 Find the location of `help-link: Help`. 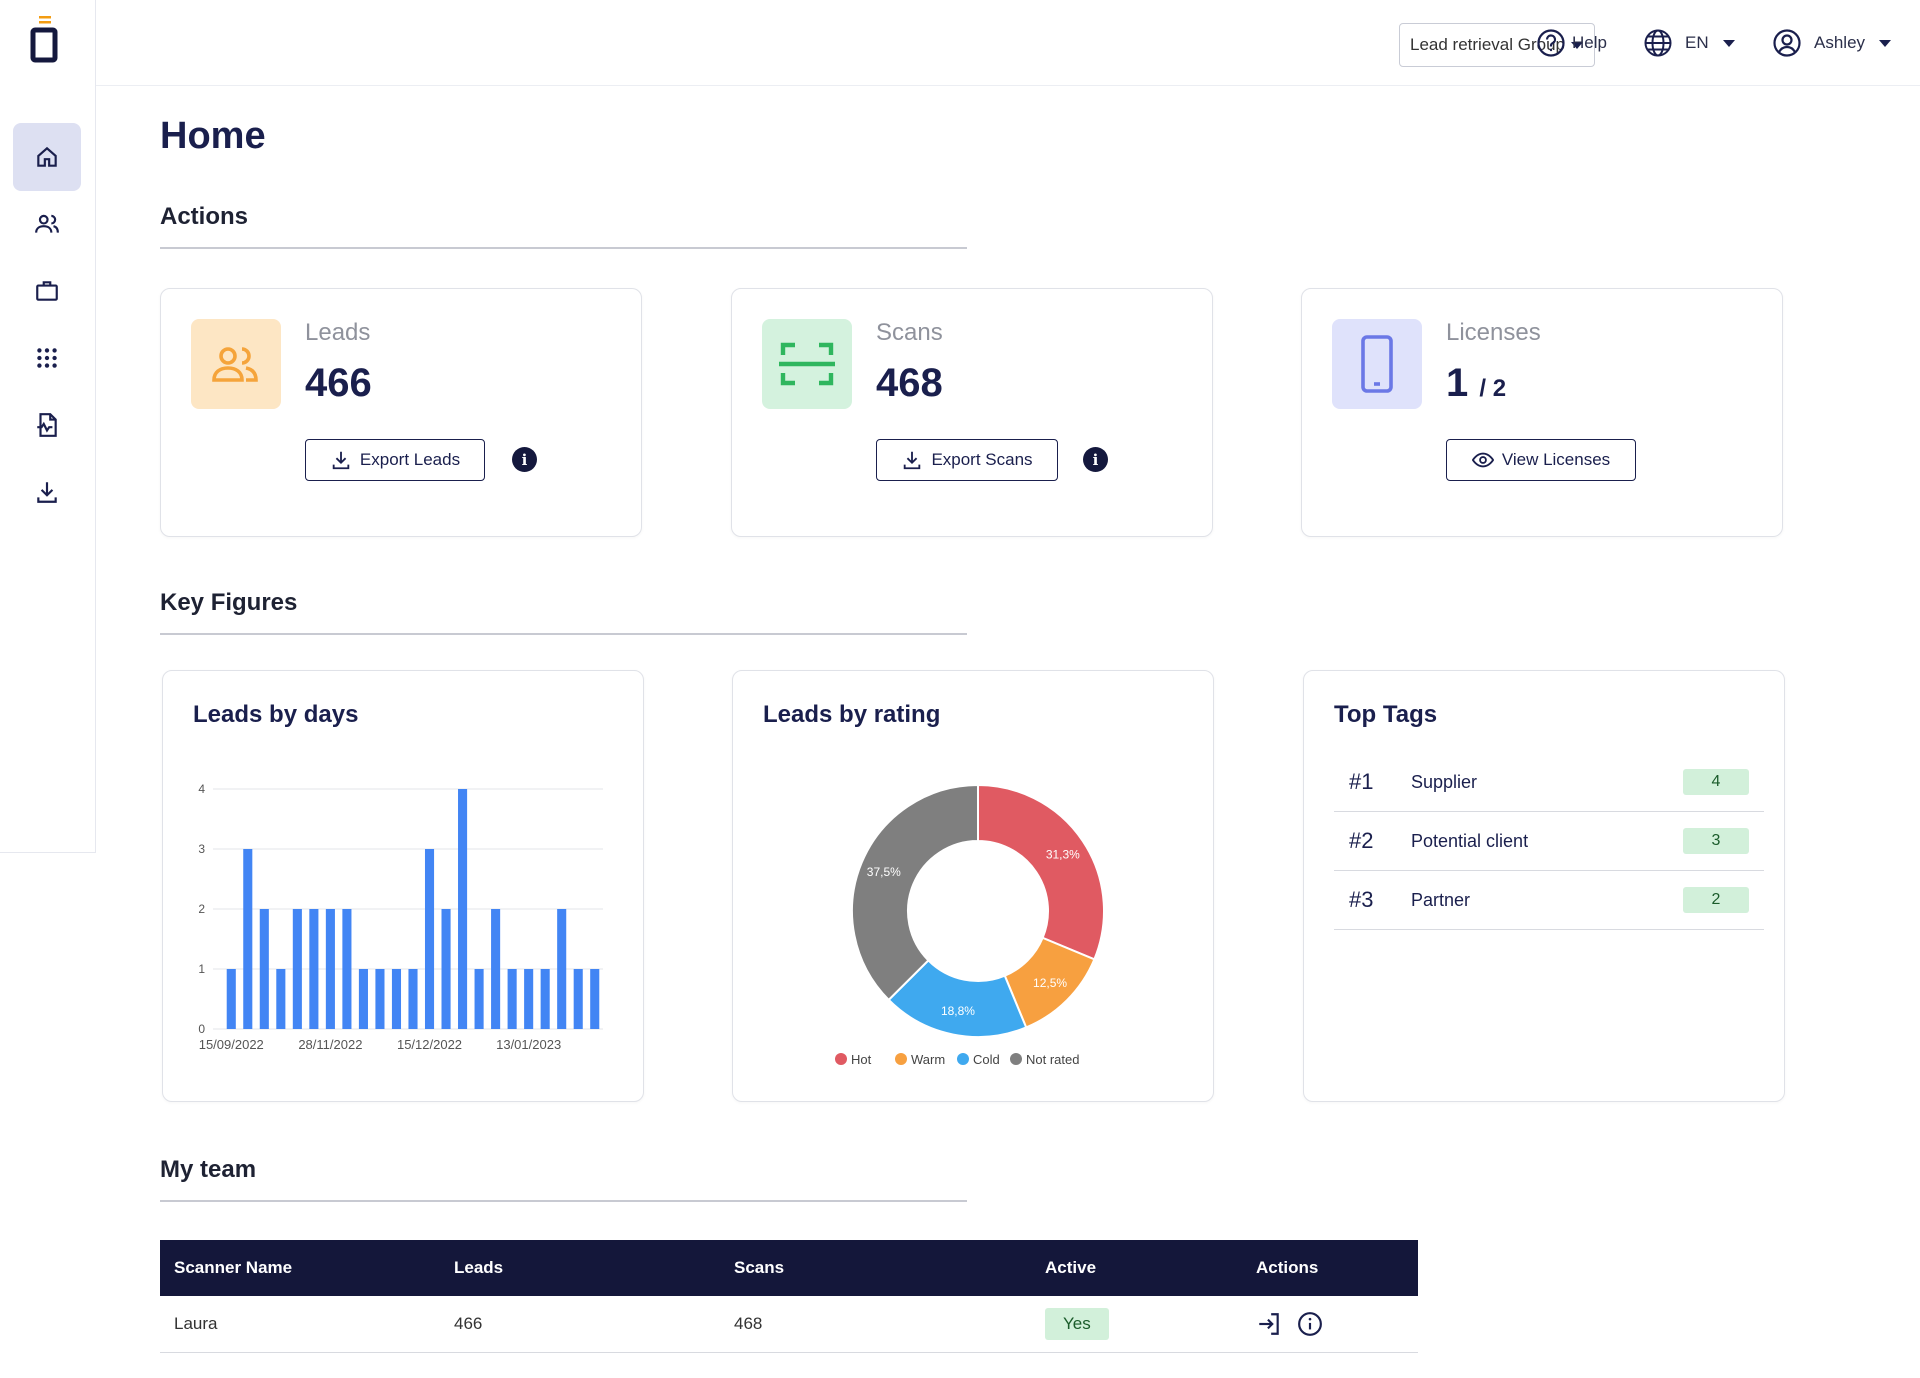

help-link: Help is located at coordinates (1571, 43).